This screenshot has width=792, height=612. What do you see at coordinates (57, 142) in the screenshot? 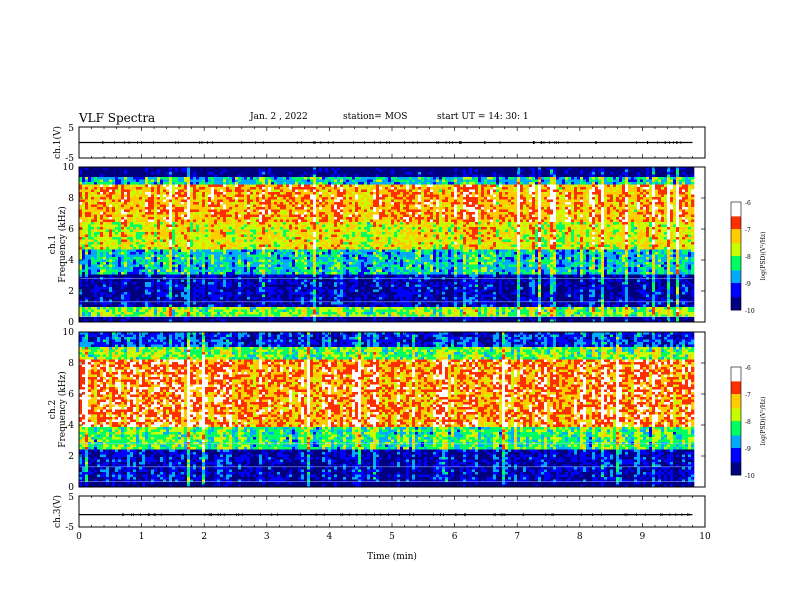
I see `ch1-voltage-ylabel: ch.1(V)` at bounding box center [57, 142].